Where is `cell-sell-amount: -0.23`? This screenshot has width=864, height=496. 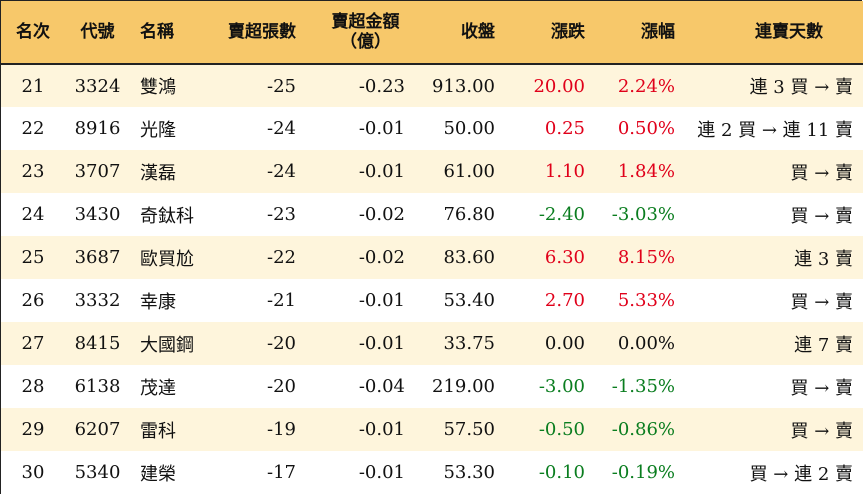
cell-sell-amount: -0.23 is located at coordinates (381, 86).